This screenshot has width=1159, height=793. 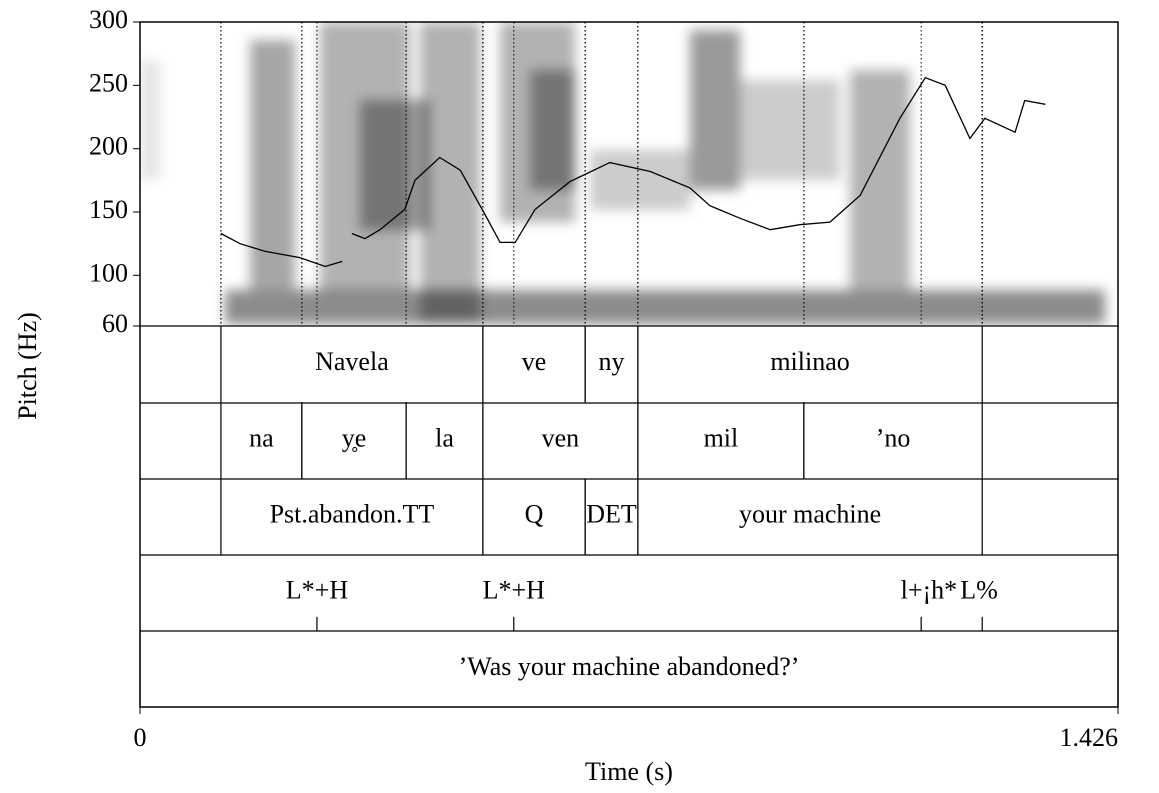 I want to click on point-label: L%, so click(x=979, y=590).